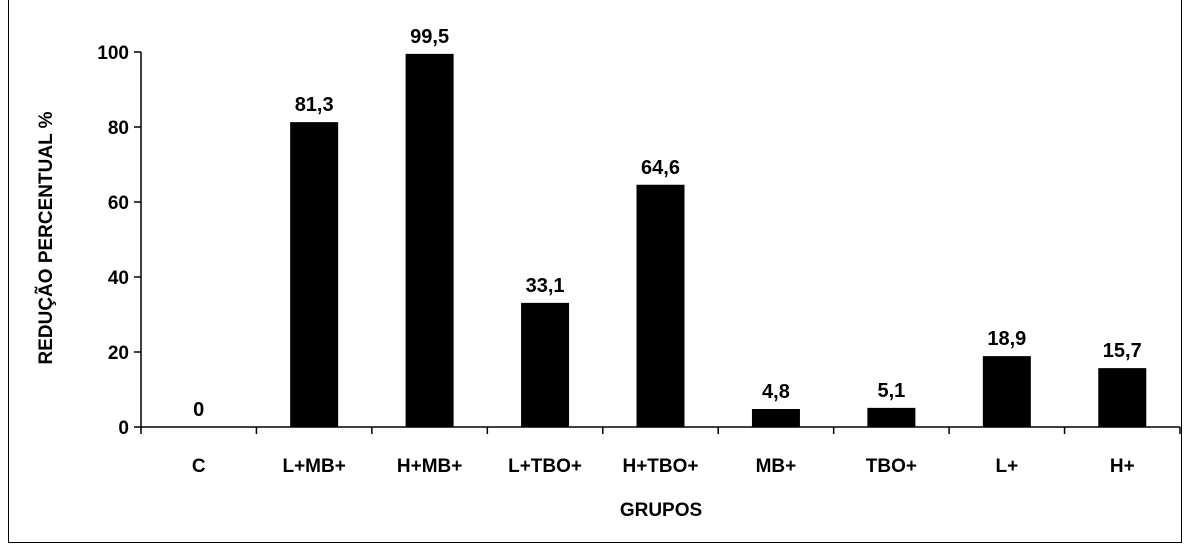 The height and width of the screenshot is (545, 1184). What do you see at coordinates (891, 391) in the screenshot?
I see `bar-value-label: 5,1` at bounding box center [891, 391].